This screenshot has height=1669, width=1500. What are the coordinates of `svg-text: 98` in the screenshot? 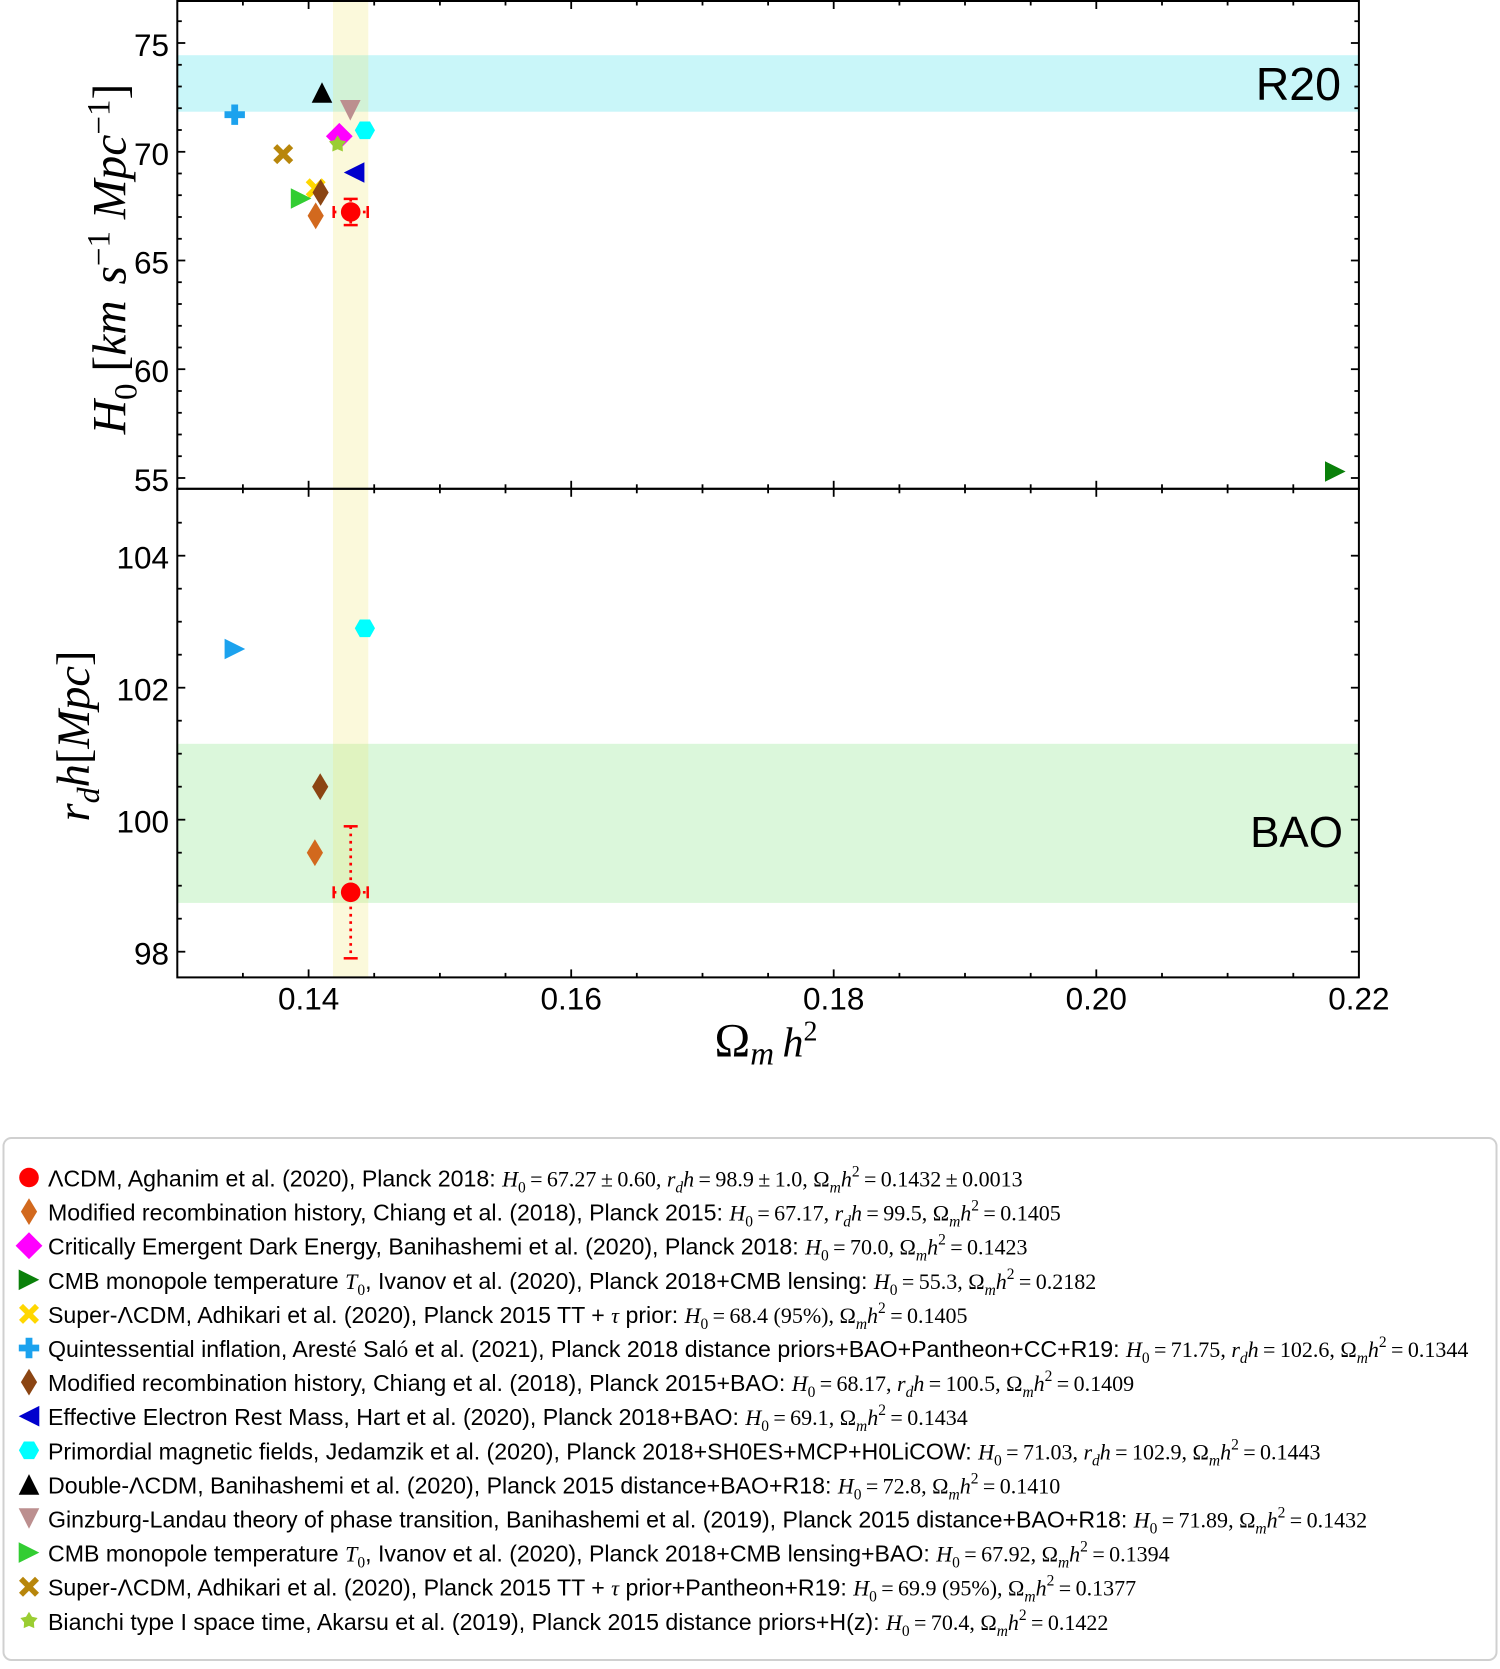 It's located at (151, 954).